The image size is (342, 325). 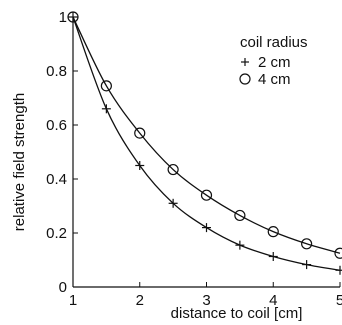 I want to click on y-tick-label: 1, so click(x=63, y=17).